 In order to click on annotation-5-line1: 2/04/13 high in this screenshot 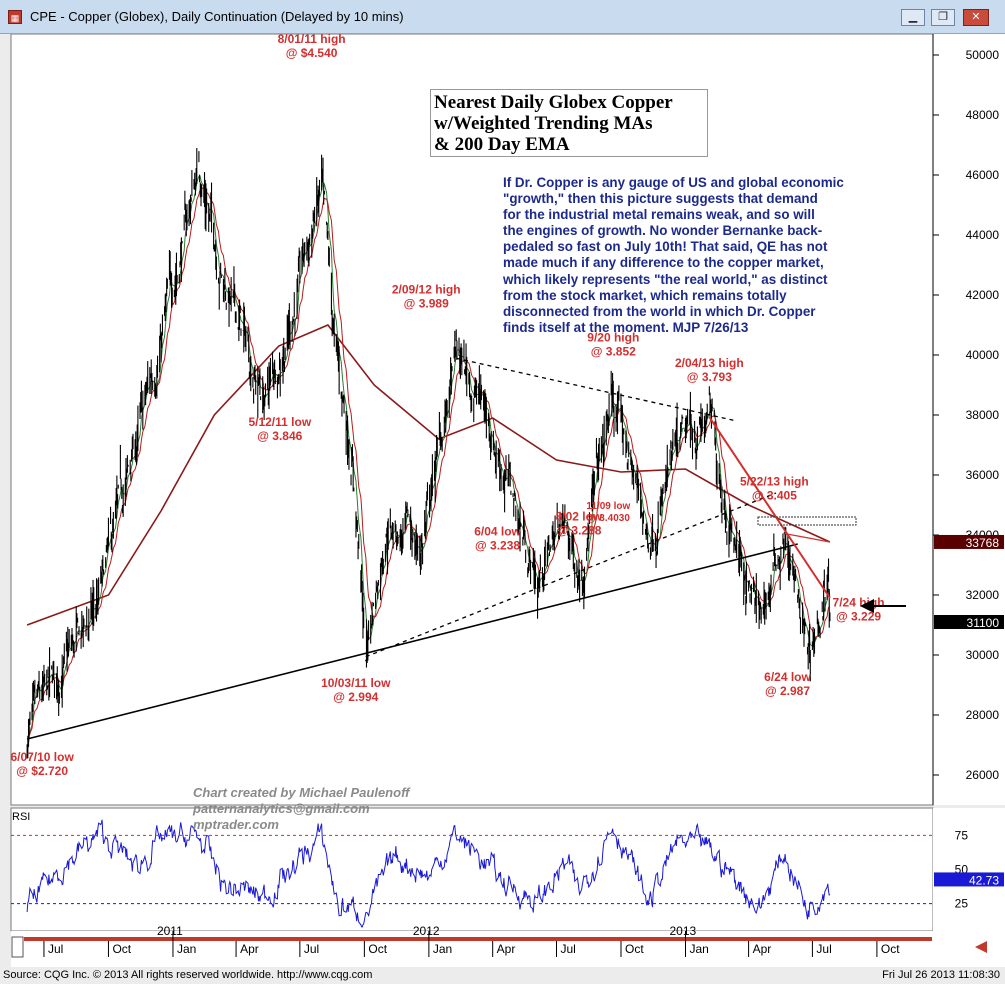, I will do `click(709, 363)`.